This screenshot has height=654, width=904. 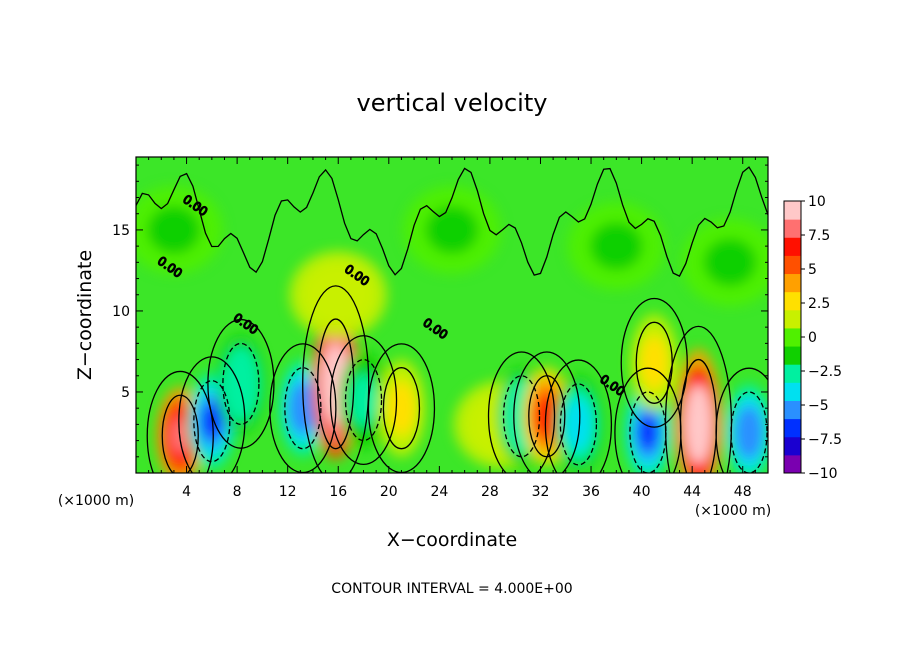 What do you see at coordinates (452, 540) in the screenshot?
I see `x-axis-label: X−coordinate` at bounding box center [452, 540].